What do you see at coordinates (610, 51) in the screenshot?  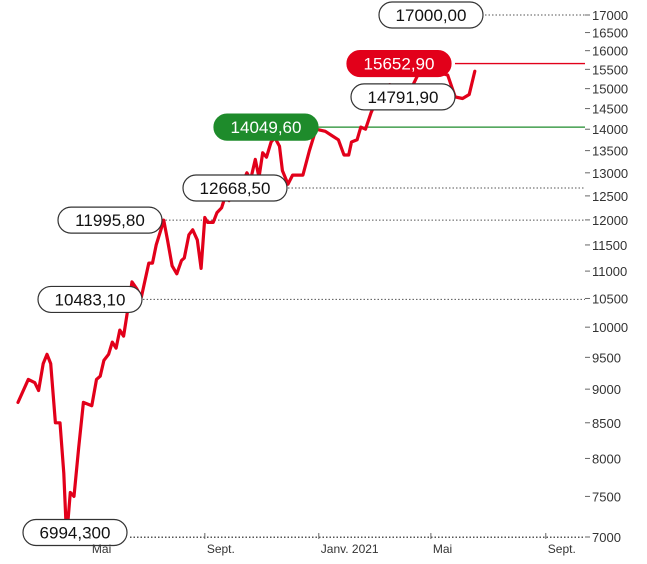 I see `y-tick-label: 16000` at bounding box center [610, 51].